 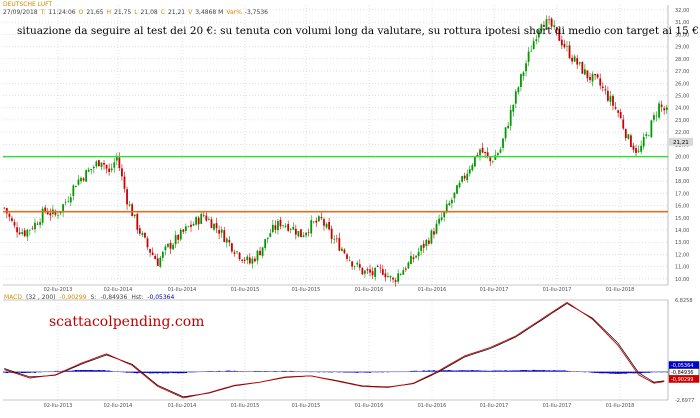 What do you see at coordinates (682, 207) in the screenshot?
I see `price-y-tick-label: 16,00` at bounding box center [682, 207].